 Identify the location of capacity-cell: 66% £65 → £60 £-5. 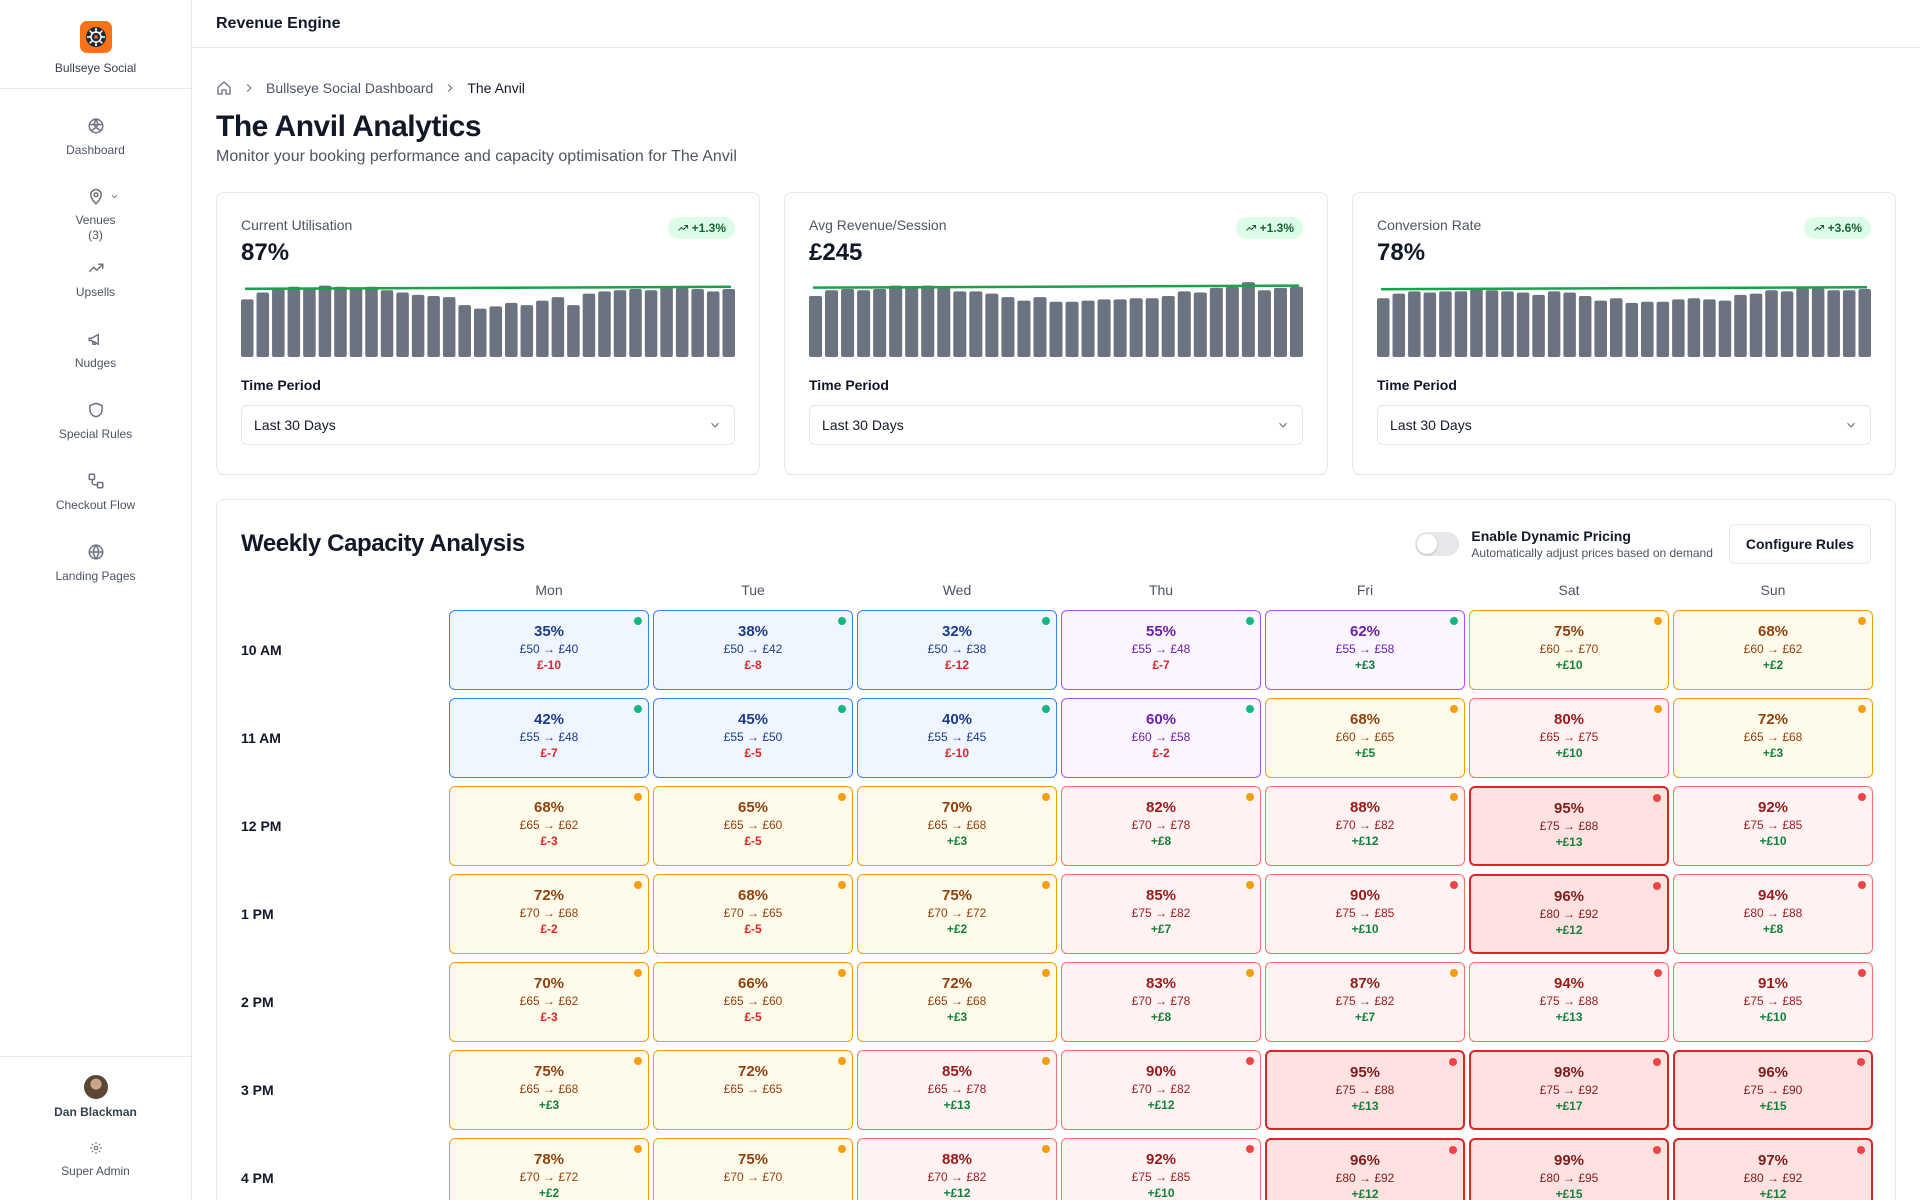
(753, 1002).